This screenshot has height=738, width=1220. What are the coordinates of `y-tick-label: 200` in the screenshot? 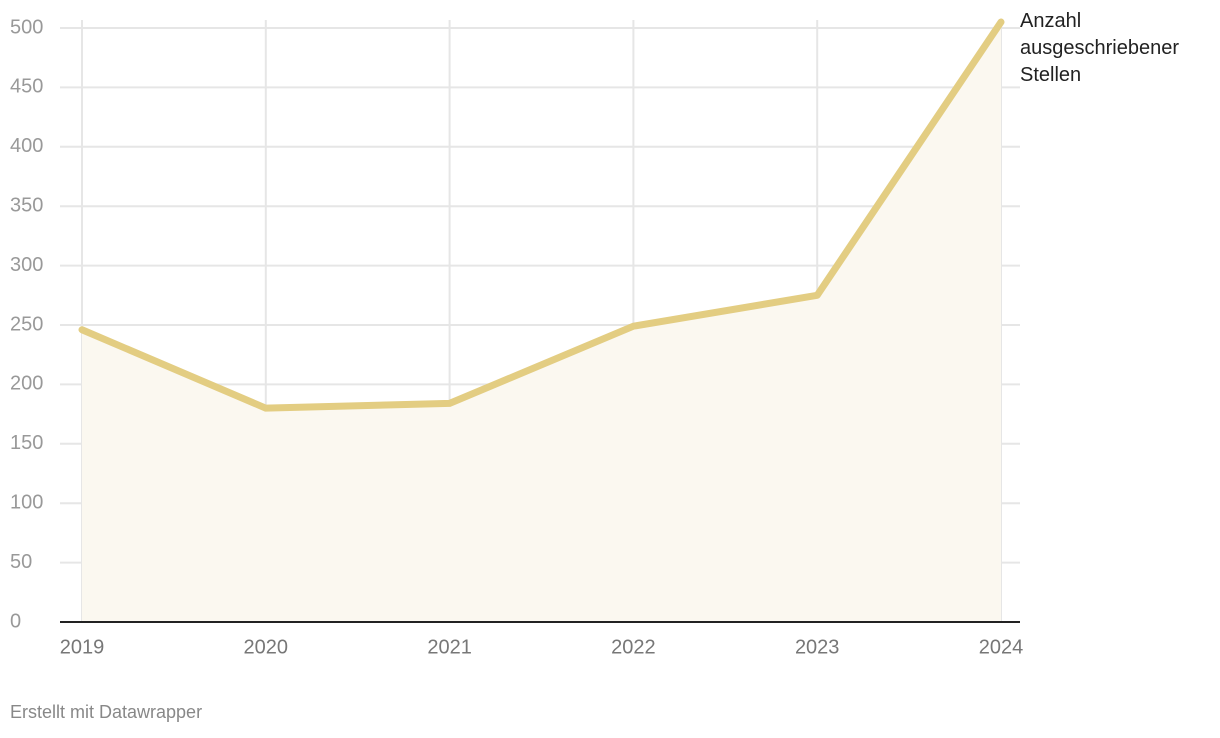 It's located at (26, 384).